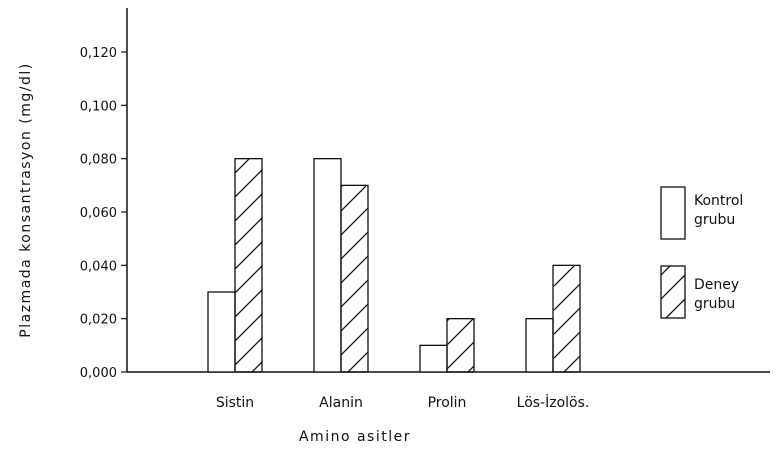 This screenshot has height=452, width=779. What do you see at coordinates (403, 402) in the screenshot?
I see `category-labels: Sistin Alanin Prolin Lös-İzolös.` at bounding box center [403, 402].